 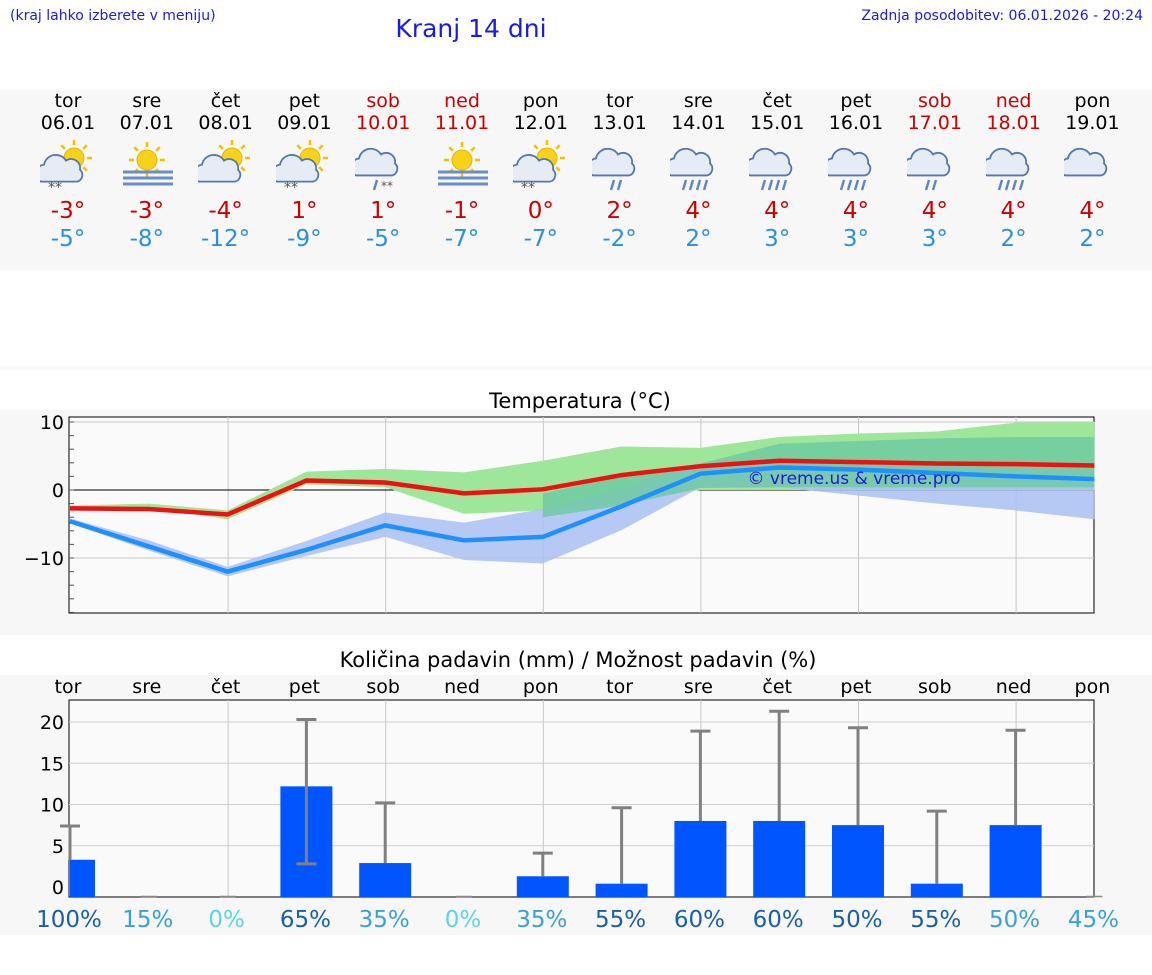 What do you see at coordinates (698, 123) in the screenshot?
I see `day-date: 14.01` at bounding box center [698, 123].